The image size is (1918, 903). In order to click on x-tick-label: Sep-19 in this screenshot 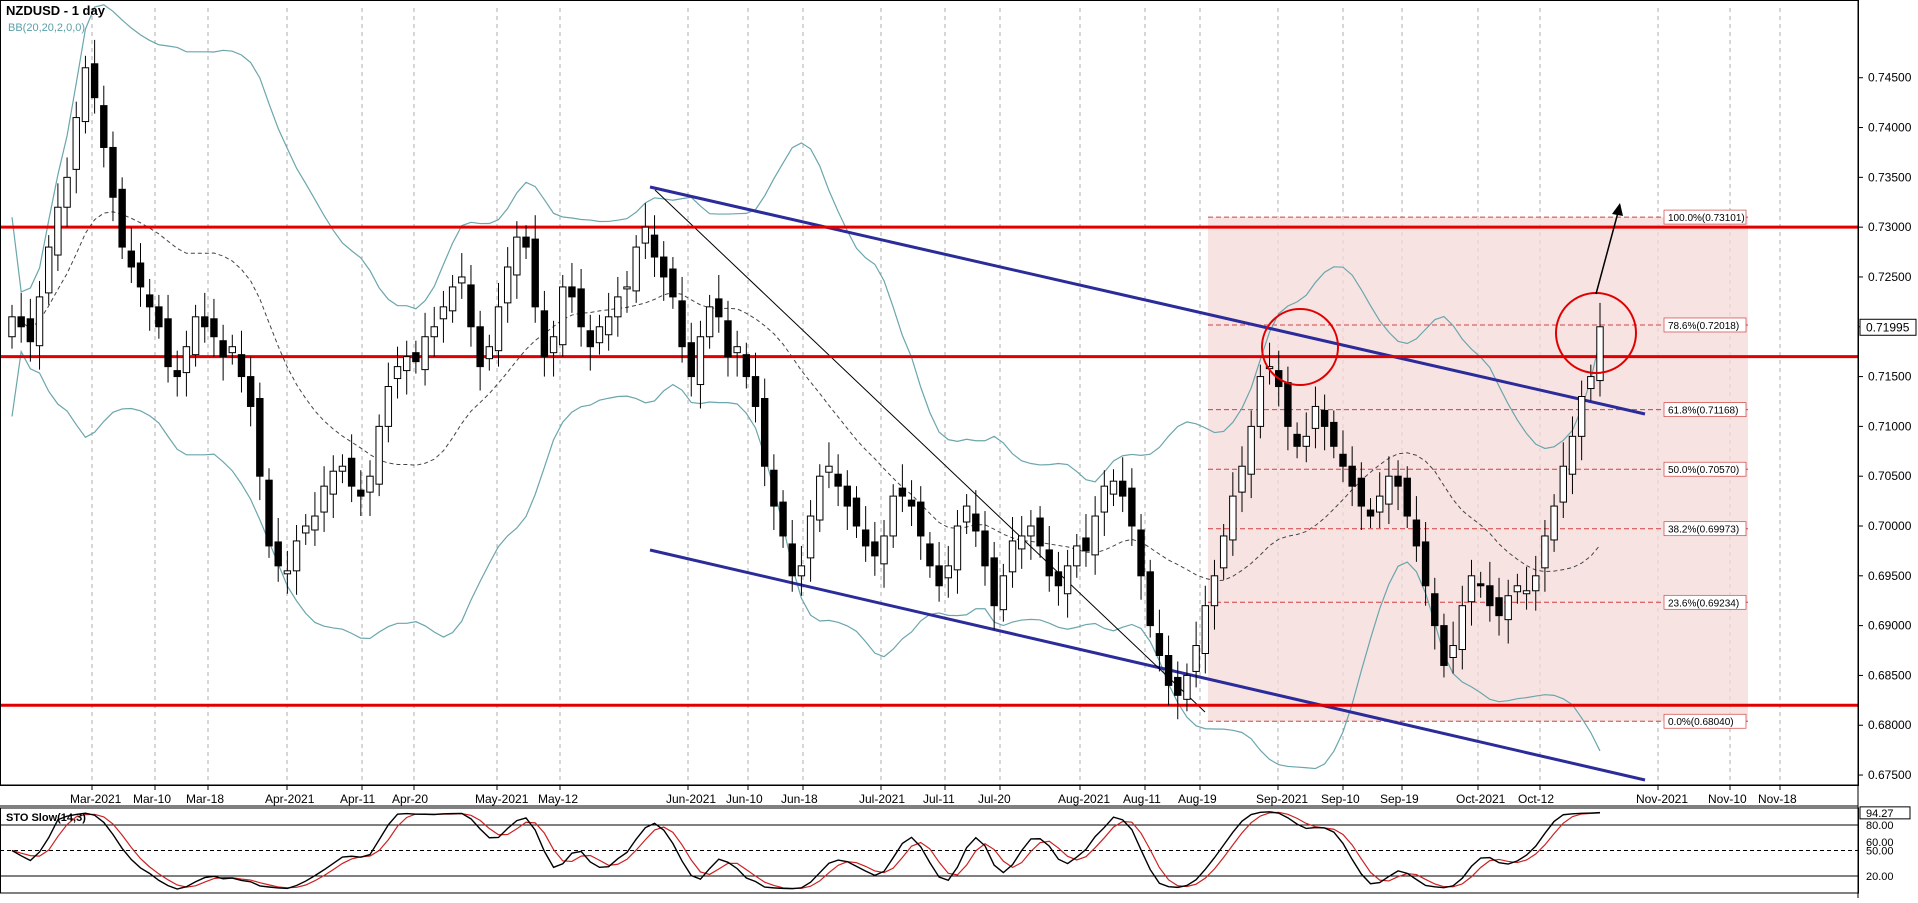, I will do `click(1399, 799)`.